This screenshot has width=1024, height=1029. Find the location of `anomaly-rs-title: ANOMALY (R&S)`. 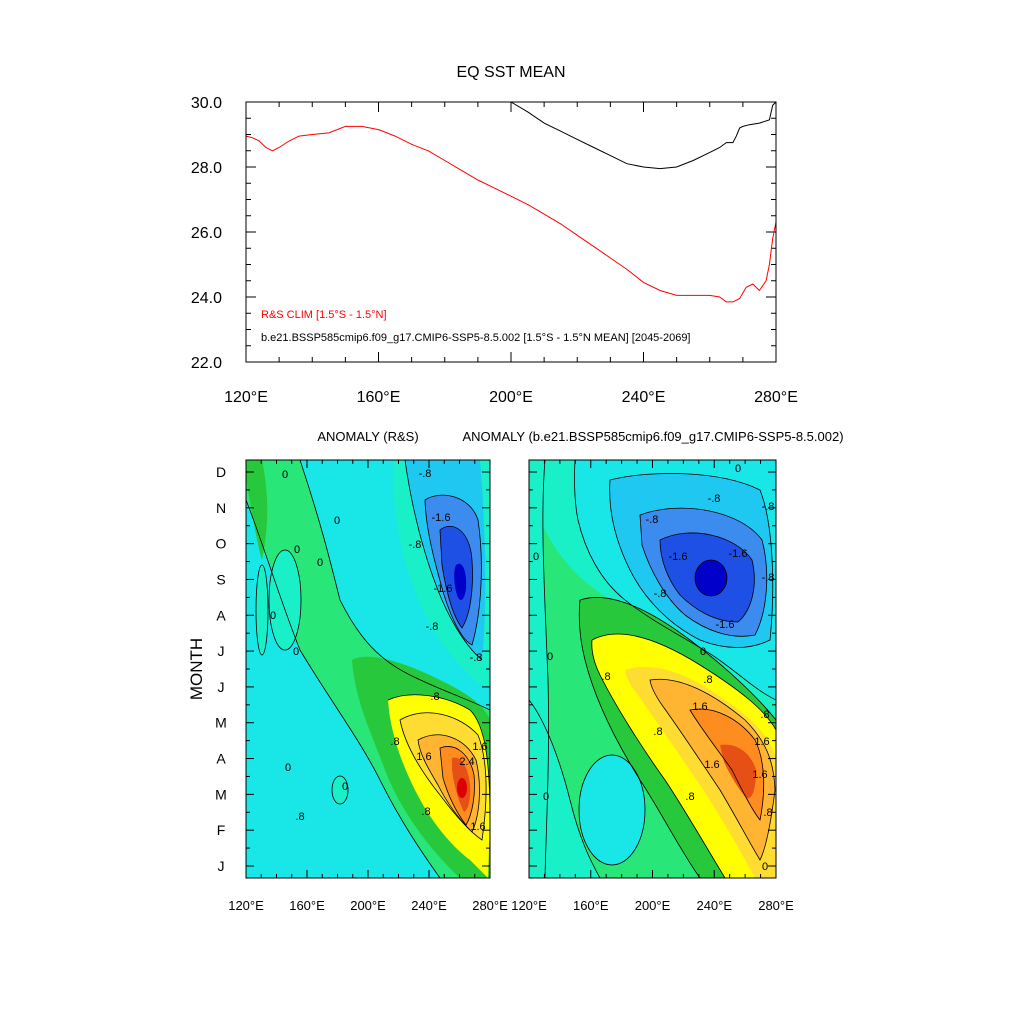

anomaly-rs-title: ANOMALY (R&S) is located at coordinates (367, 436).